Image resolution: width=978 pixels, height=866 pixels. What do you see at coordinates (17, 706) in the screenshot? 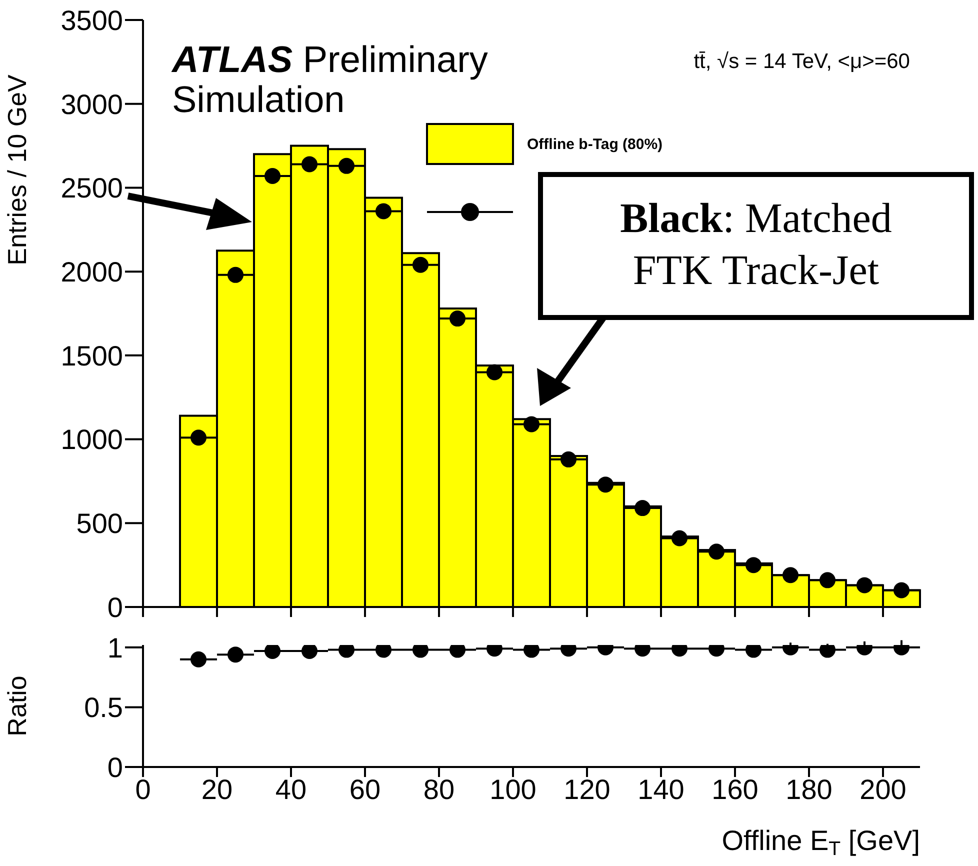
I see `y-axis-title: Ratio` at bounding box center [17, 706].